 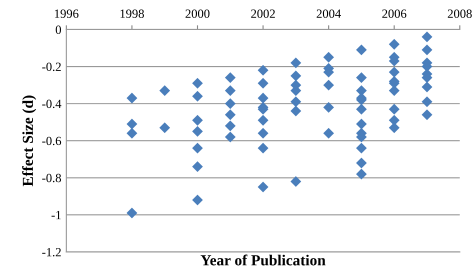 I want to click on y-tick-label: -1.2, so click(x=51, y=252).